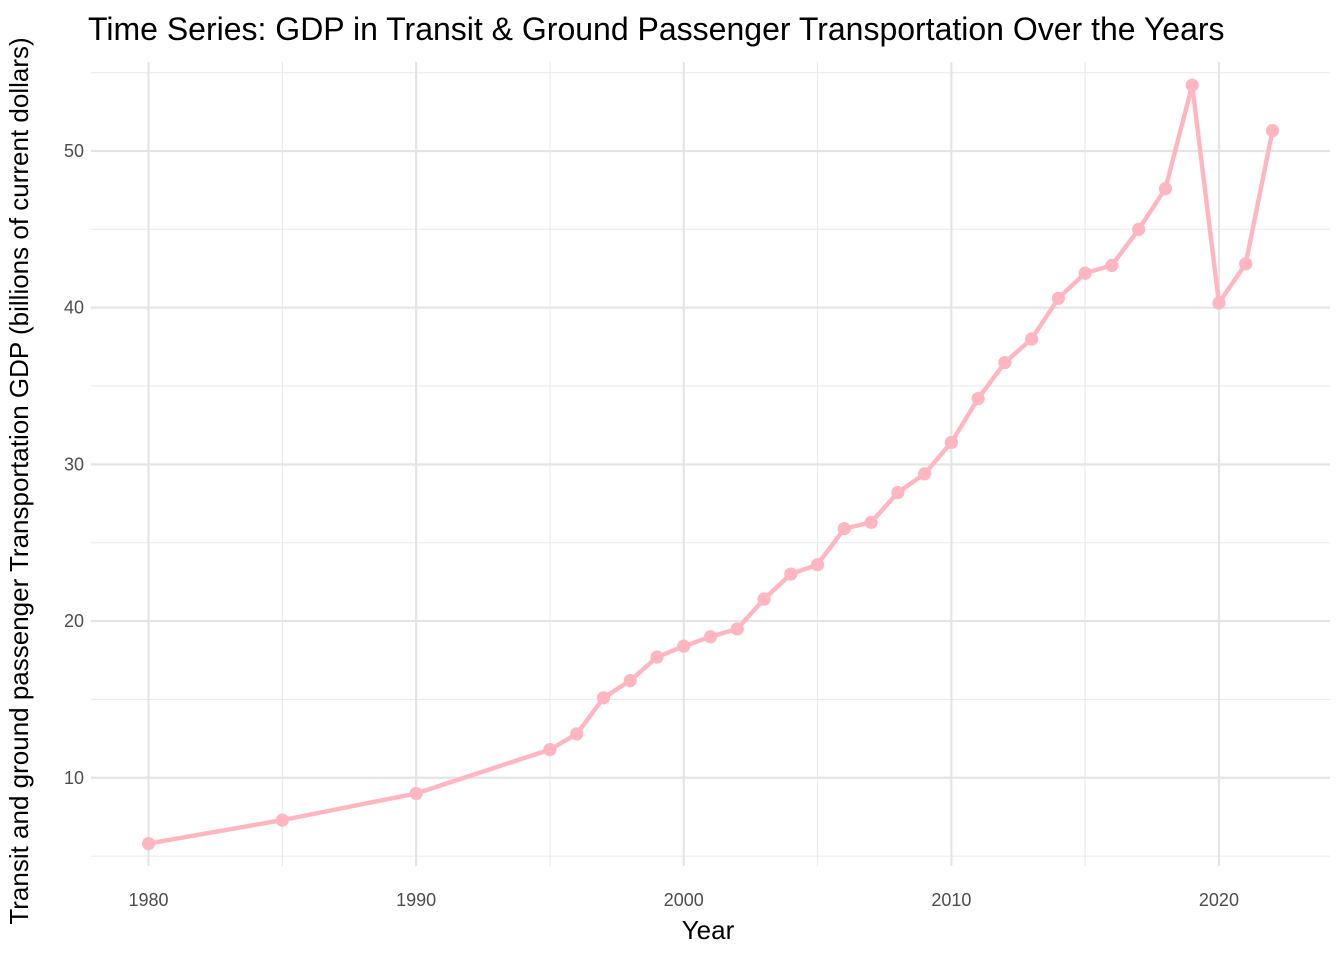 This screenshot has height=960, width=1344. I want to click on y-tick-label: 40, so click(74, 308).